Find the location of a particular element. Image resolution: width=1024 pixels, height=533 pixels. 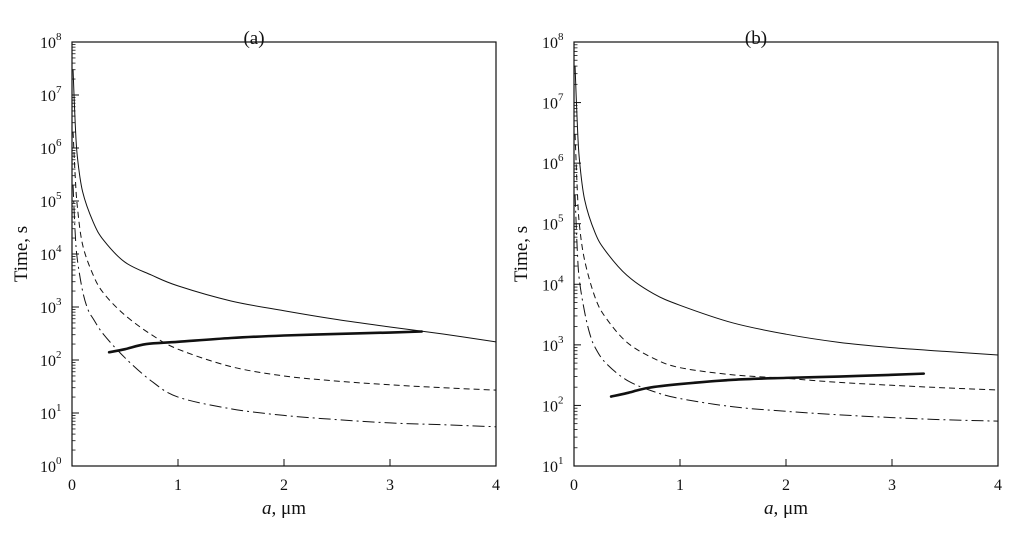

panel-a-label: (a) is located at coordinates (253, 38).